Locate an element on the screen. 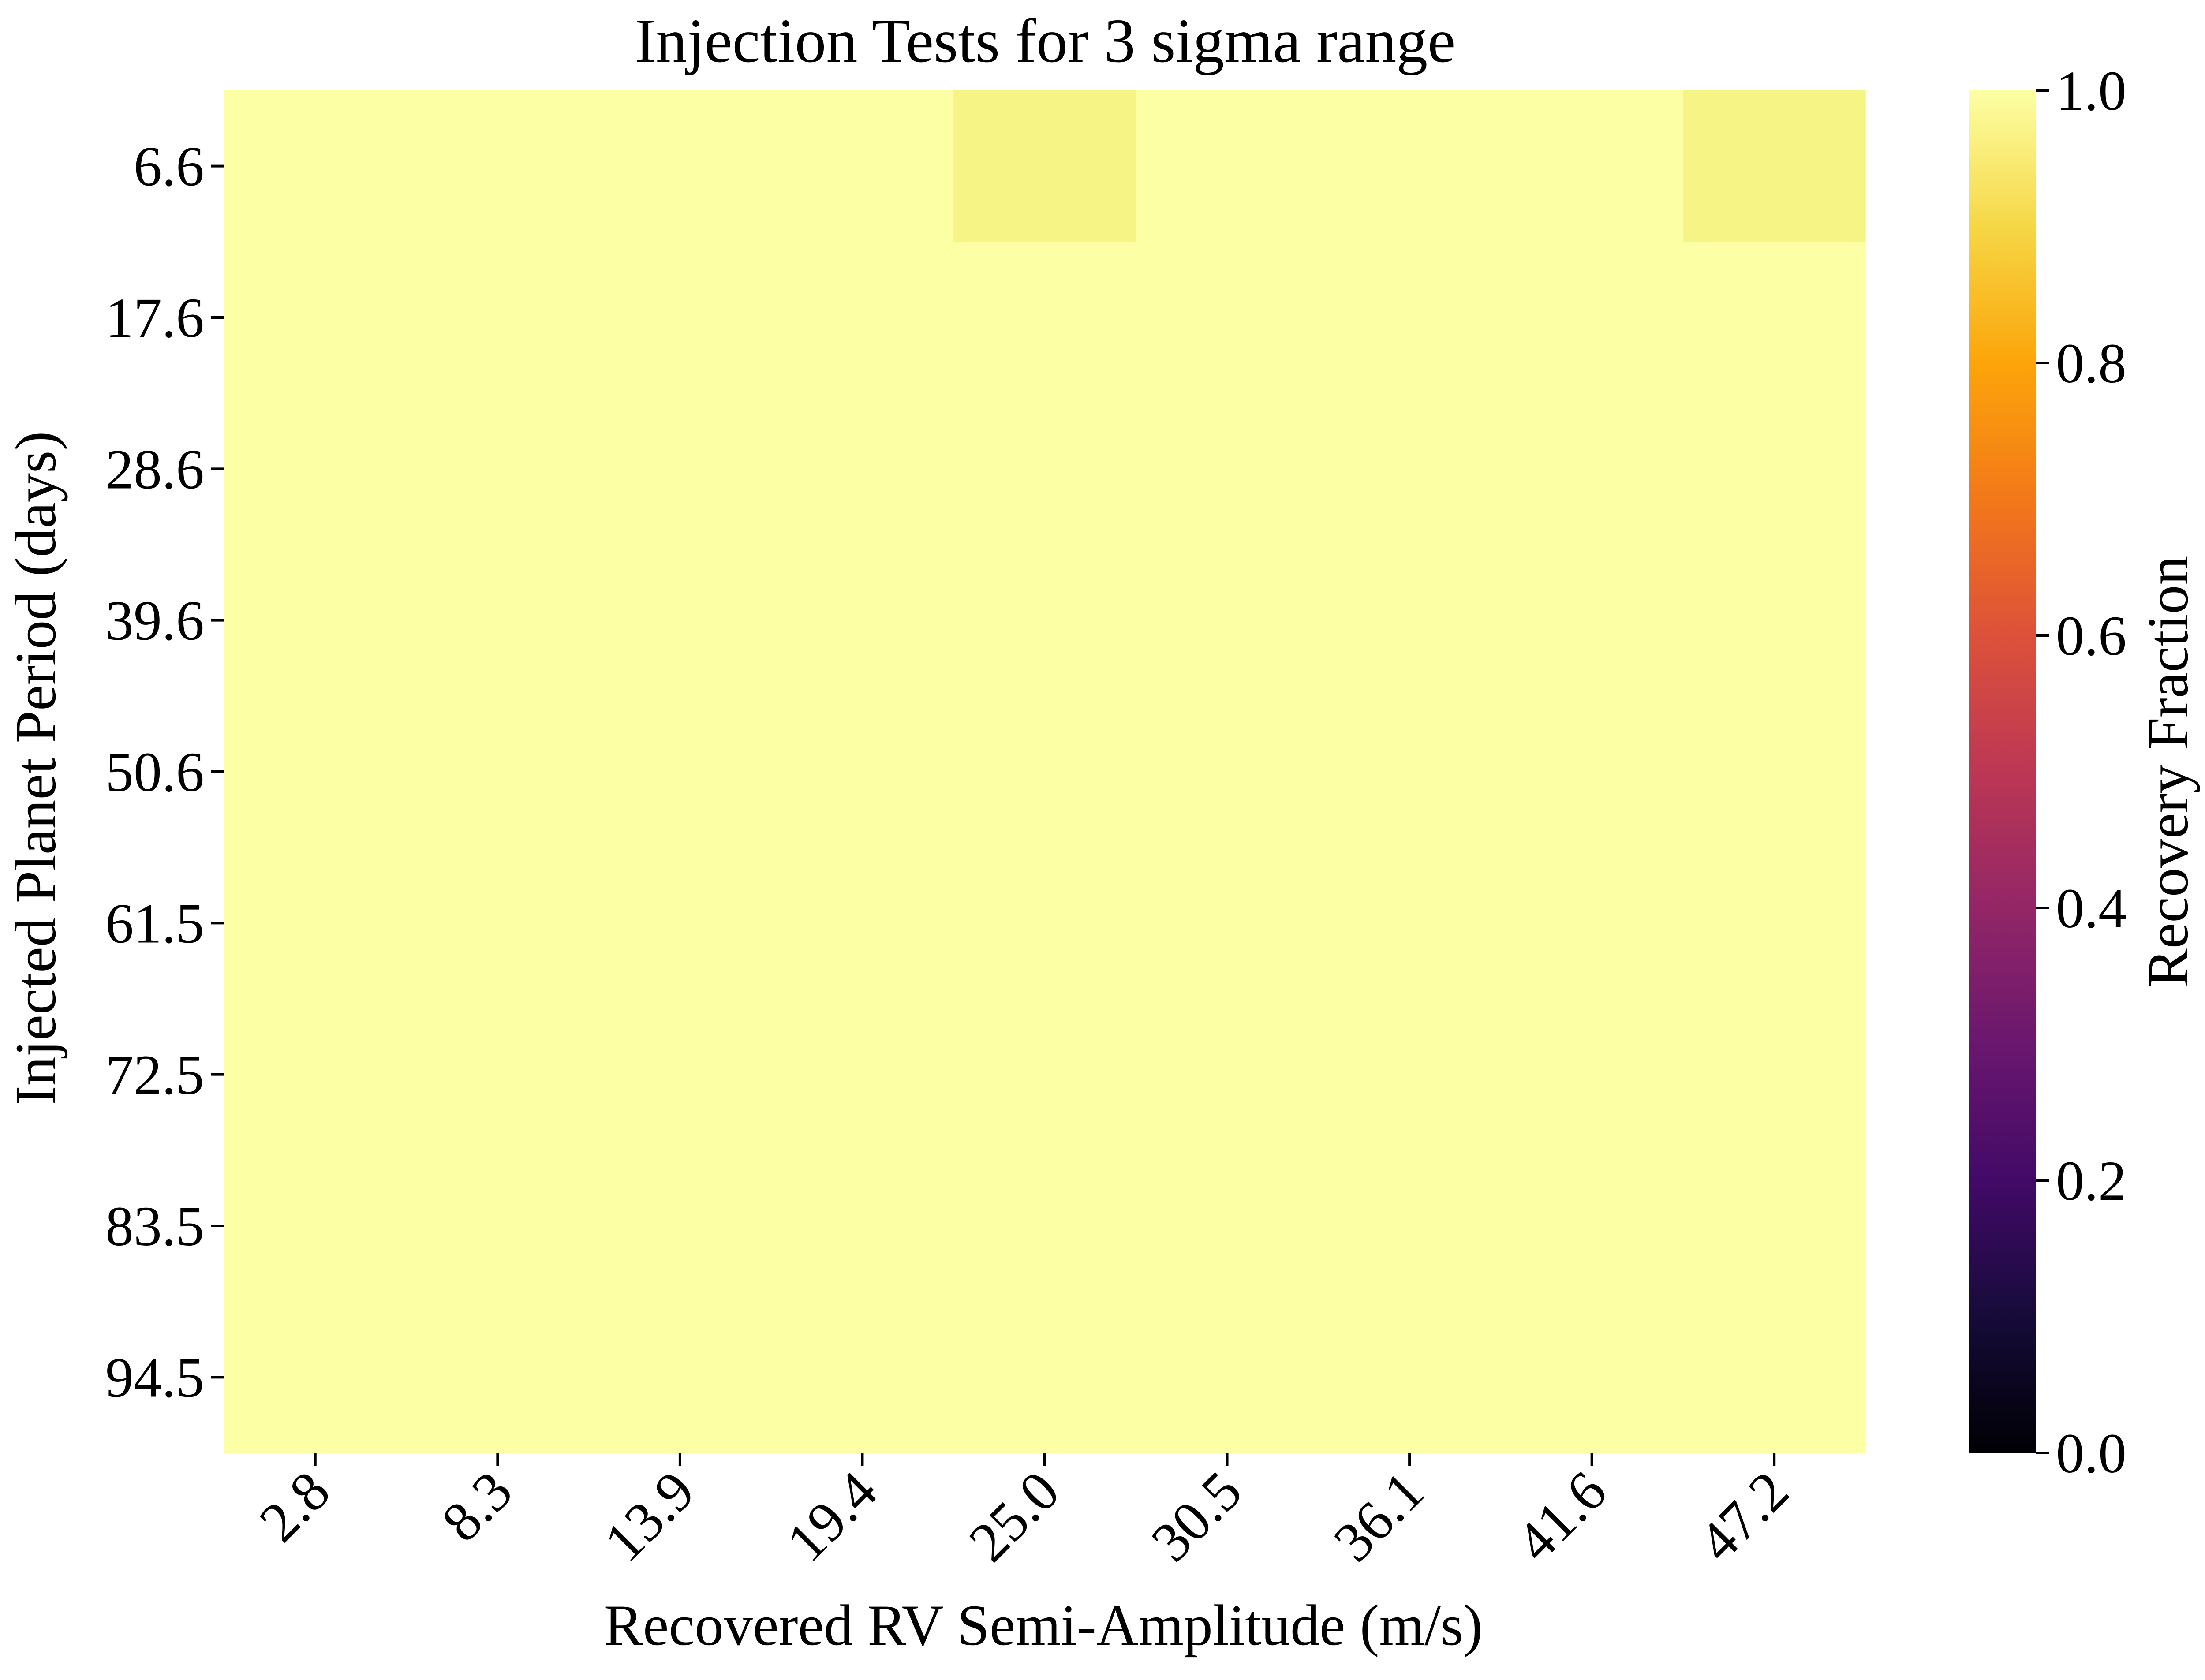 This screenshot has height=1680, width=2205. x-tick-label: 25.0 is located at coordinates (1014, 1516).